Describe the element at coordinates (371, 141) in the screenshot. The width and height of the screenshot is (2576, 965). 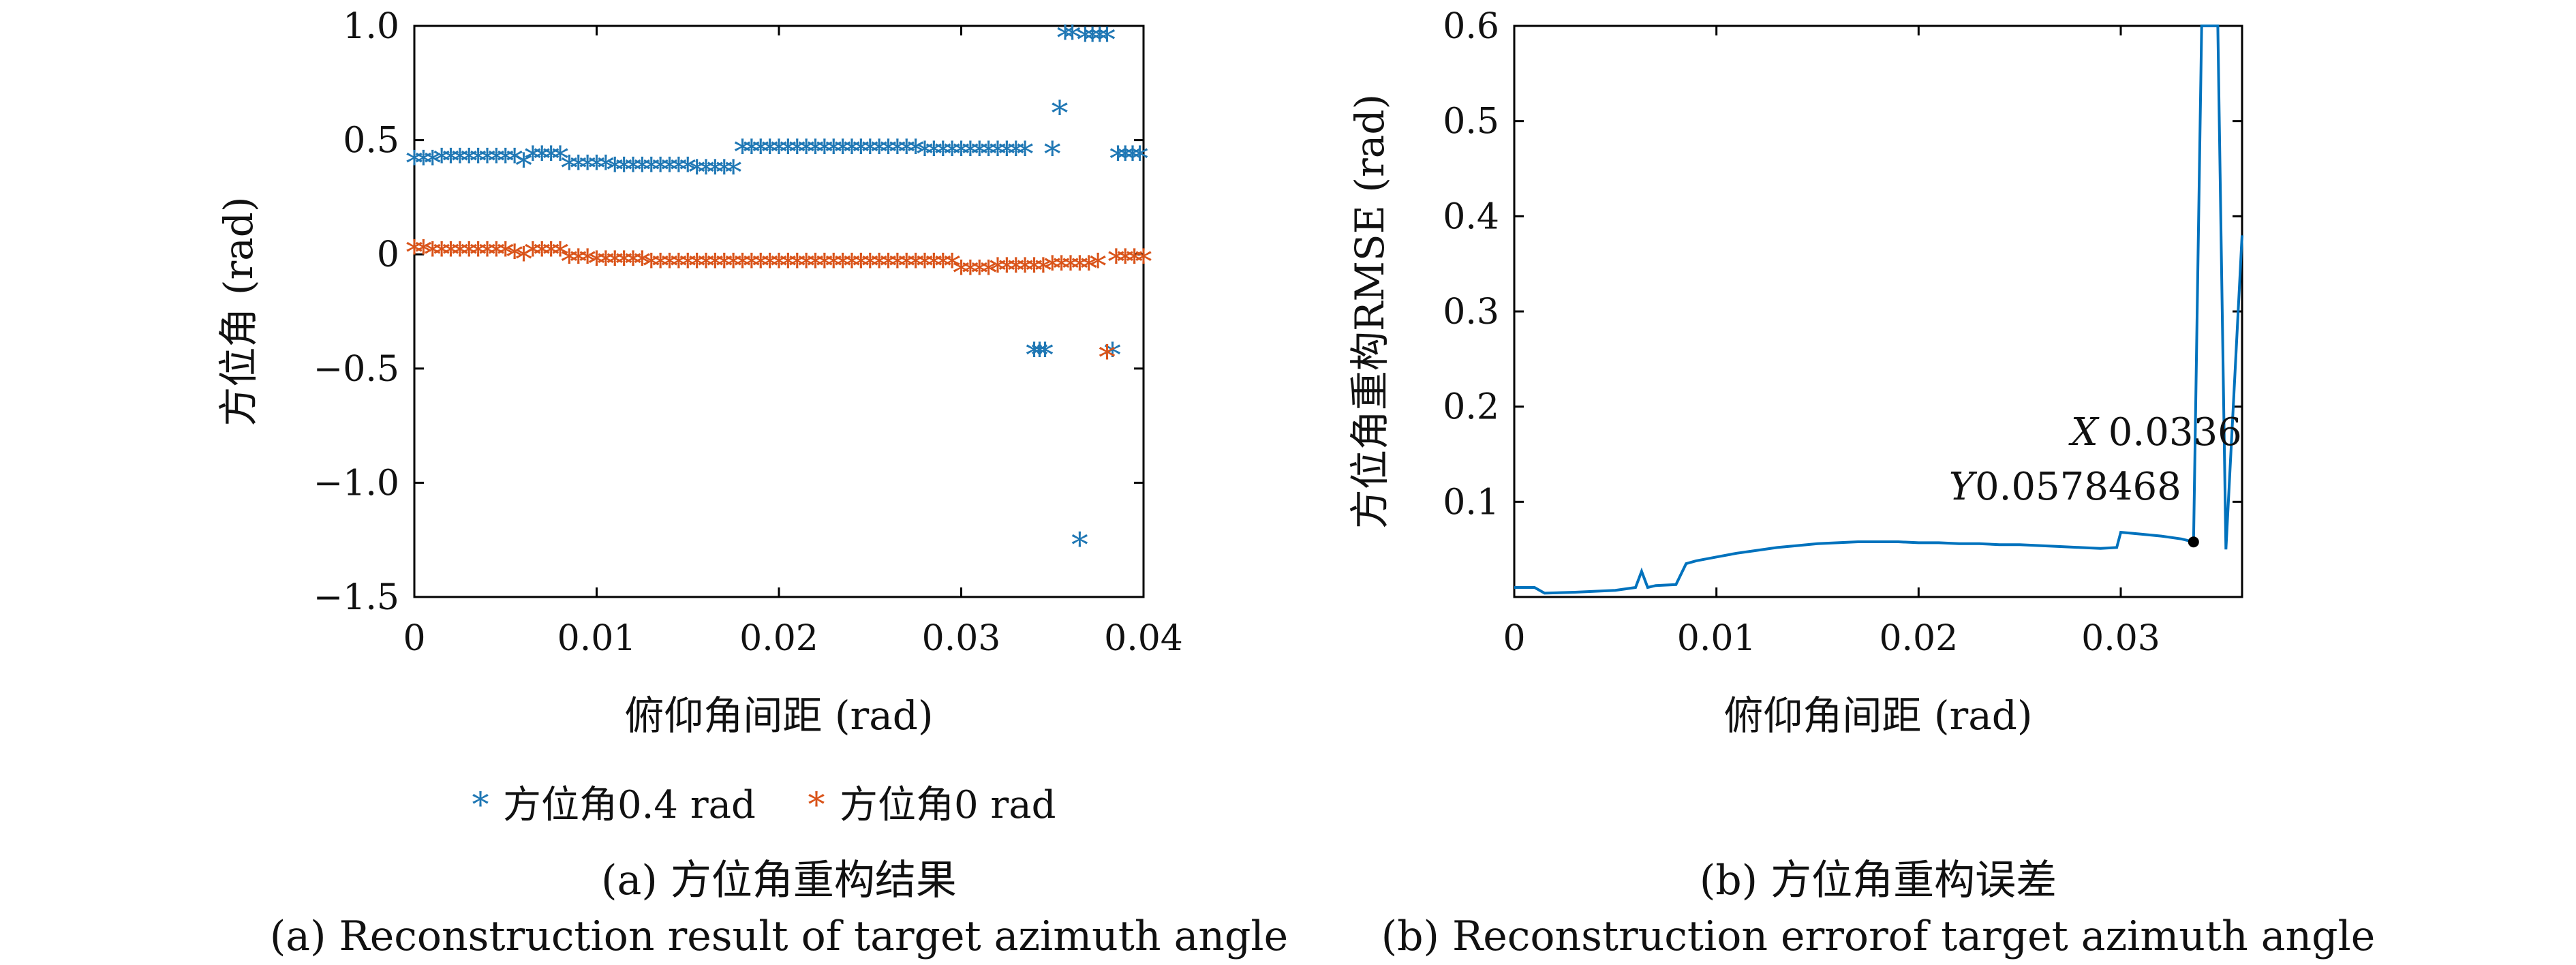
I see `y-tick-label: 0.5` at that location.